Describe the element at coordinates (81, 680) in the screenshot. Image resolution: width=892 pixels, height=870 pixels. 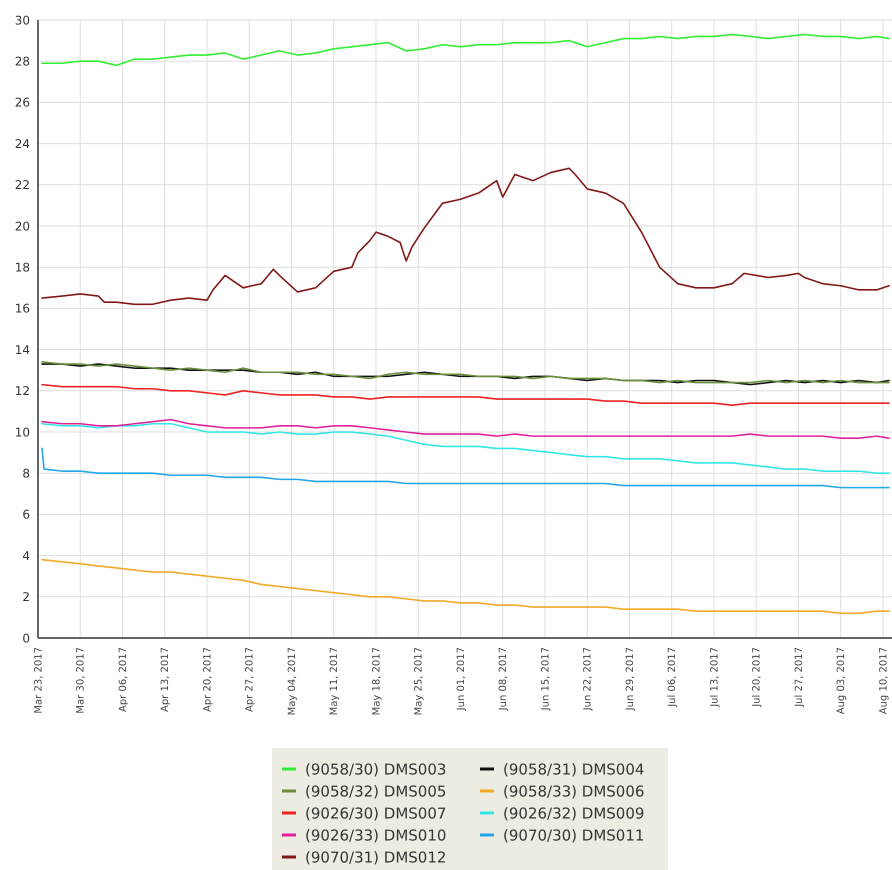
I see `x-tick-label: Mar 30, 2017` at that location.